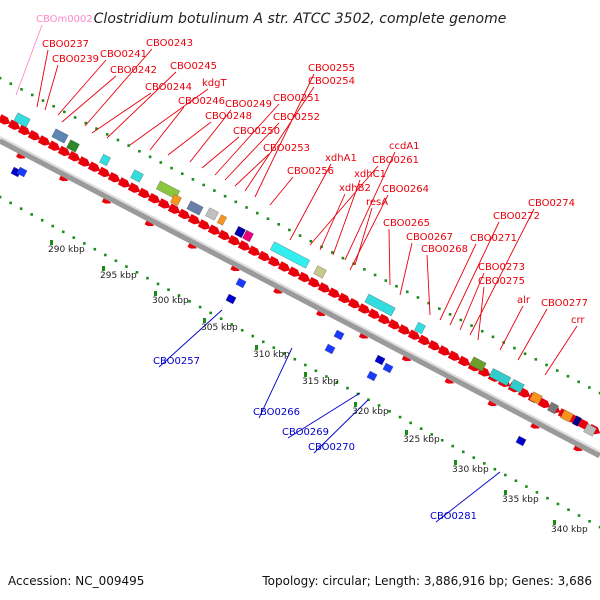  I want to click on forward-gene-label: kdgT, so click(214, 83).